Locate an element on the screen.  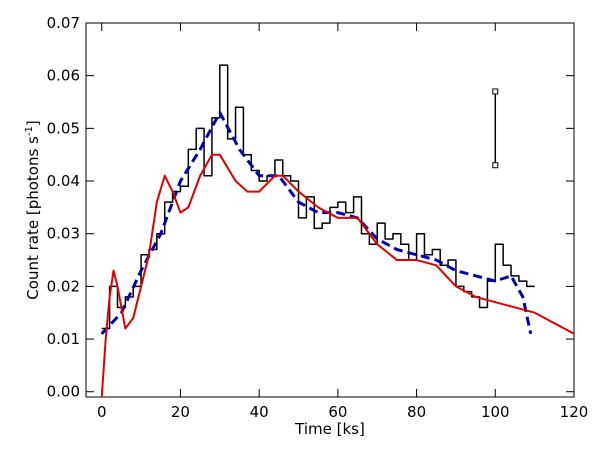
x-tick-label: 80 is located at coordinates (416, 412).